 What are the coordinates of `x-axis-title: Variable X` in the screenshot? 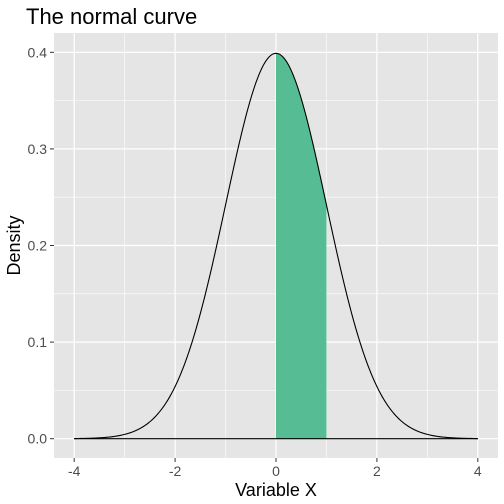 It's located at (276, 490).